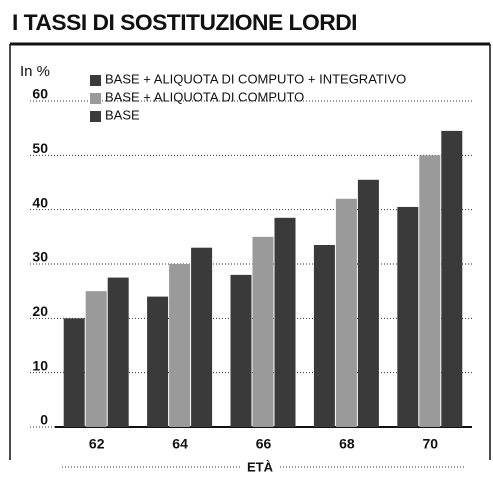 The width and height of the screenshot is (493, 477). What do you see at coordinates (122, 114) in the screenshot?
I see `legend-label: BASE` at bounding box center [122, 114].